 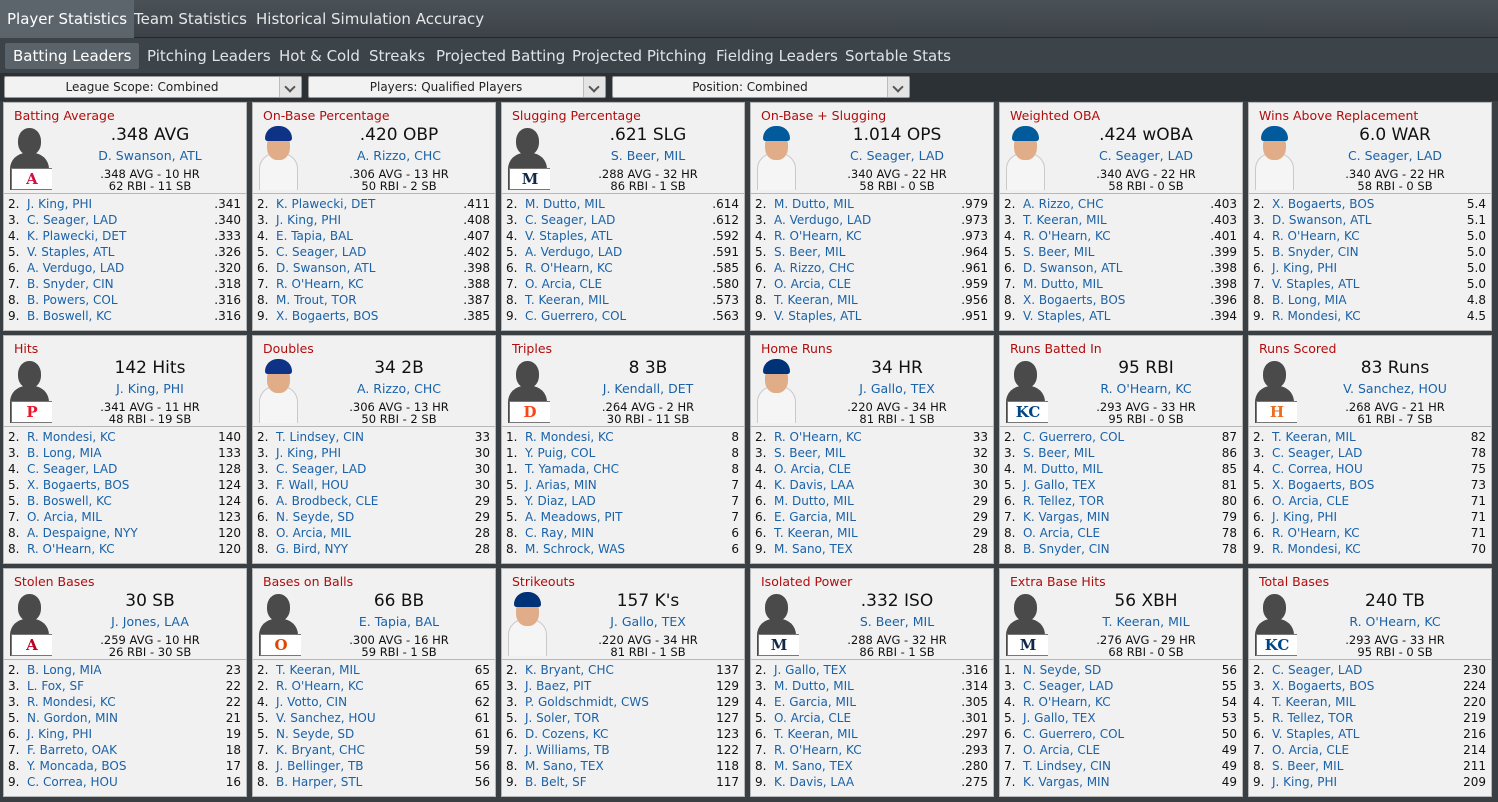 What do you see at coordinates (1066, 782) in the screenshot?
I see `player-name-link: K. Vargas, MIN` at bounding box center [1066, 782].